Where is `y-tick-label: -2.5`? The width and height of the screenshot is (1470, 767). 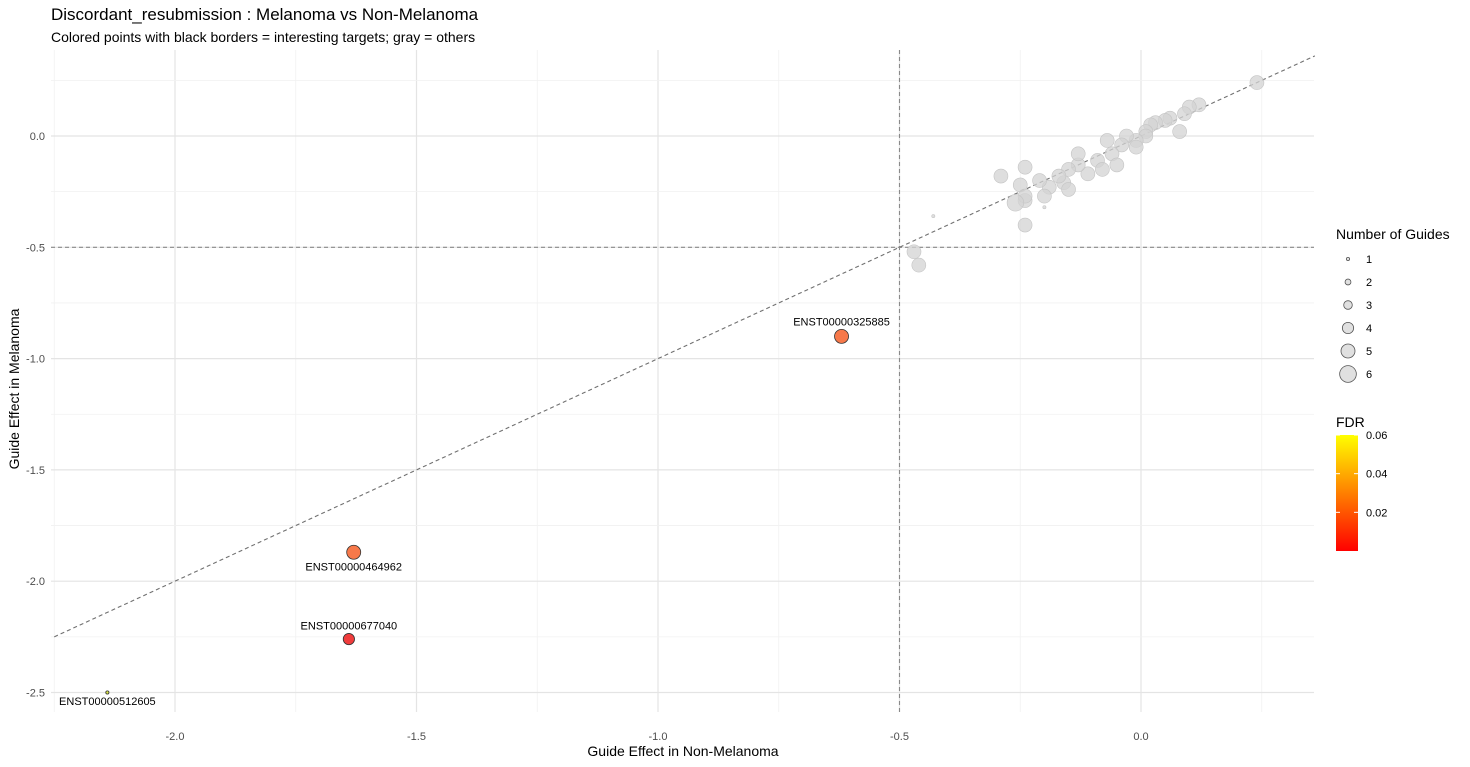
y-tick-label: -2.5 is located at coordinates (35, 694).